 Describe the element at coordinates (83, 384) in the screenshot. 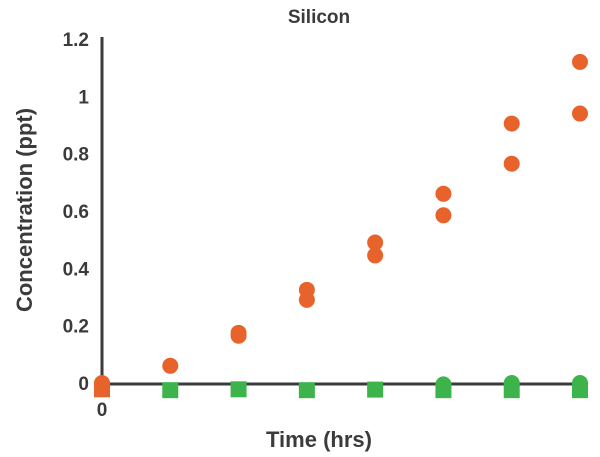

I see `y-tick-label: 0` at that location.